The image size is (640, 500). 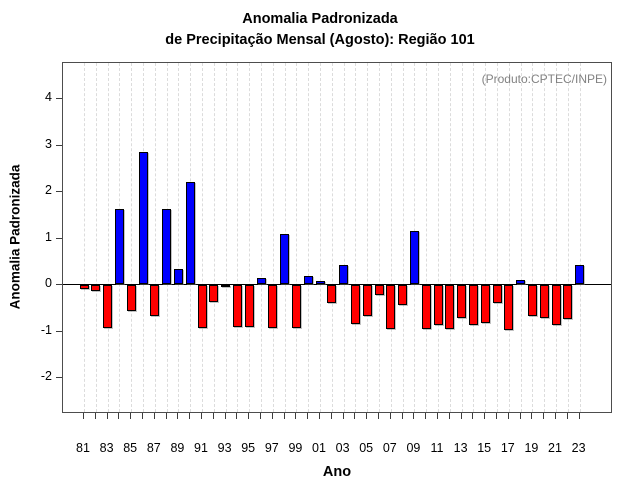 I want to click on y-tick-label-4: 4, so click(x=48, y=97).